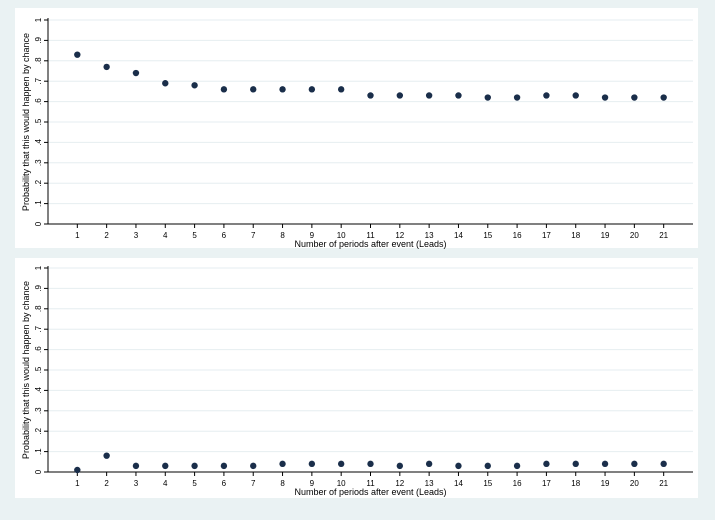  Describe the element at coordinates (575, 483) in the screenshot. I see `x-tick-label: 18` at that location.